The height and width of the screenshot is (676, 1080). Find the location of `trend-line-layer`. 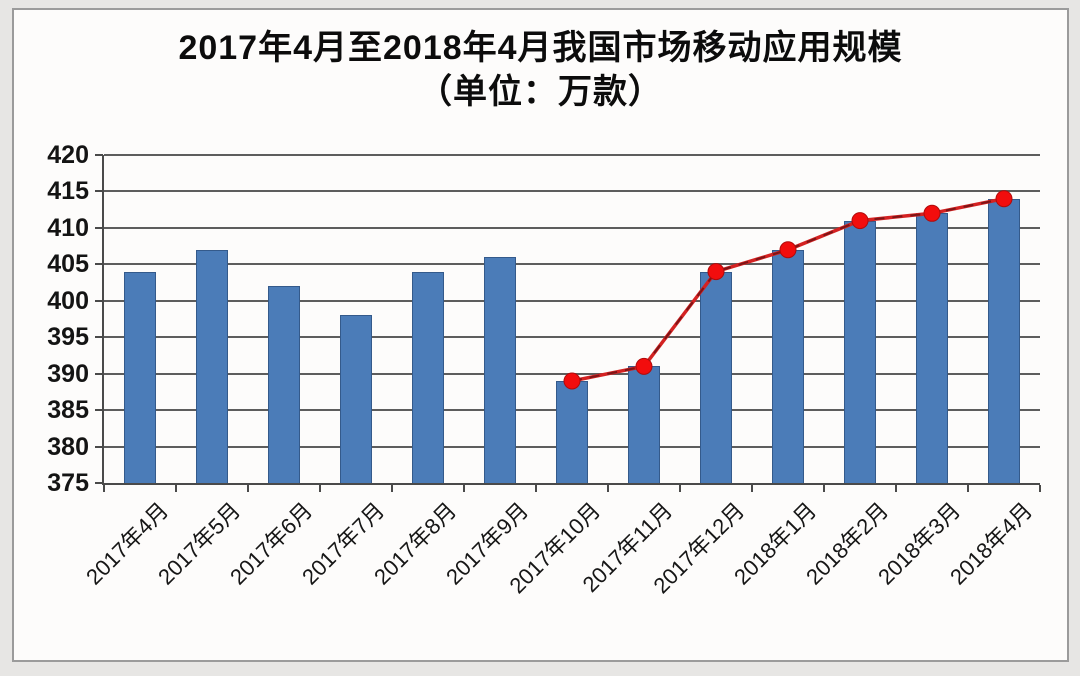

trend-line-layer is located at coordinates (788, 290).